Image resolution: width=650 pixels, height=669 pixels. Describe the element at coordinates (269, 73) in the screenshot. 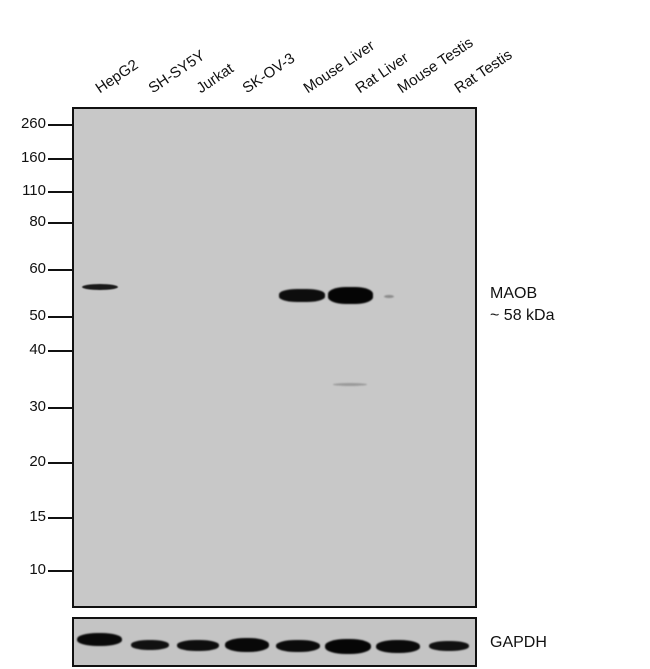

I see `lane-label-sk-ov-3: SK-OV-3` at that location.